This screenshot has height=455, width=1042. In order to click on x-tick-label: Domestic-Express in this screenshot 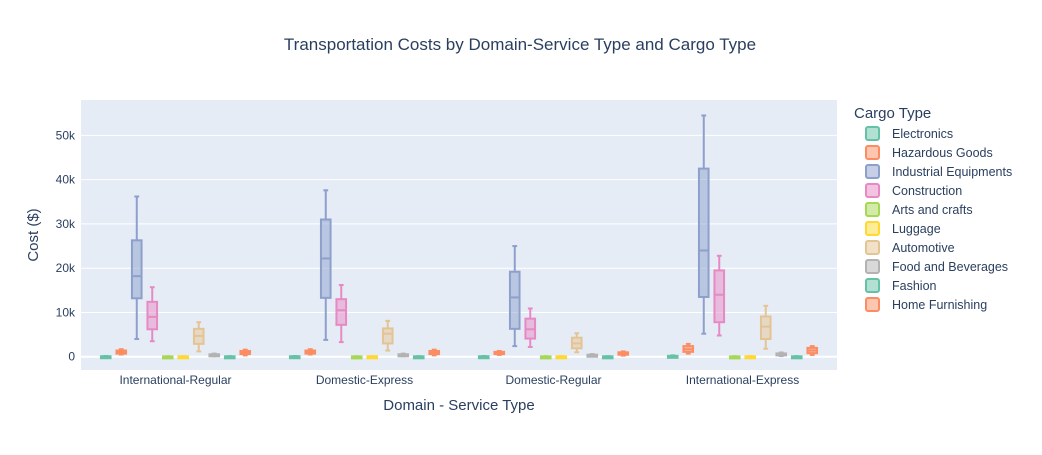, I will do `click(364, 380)`.